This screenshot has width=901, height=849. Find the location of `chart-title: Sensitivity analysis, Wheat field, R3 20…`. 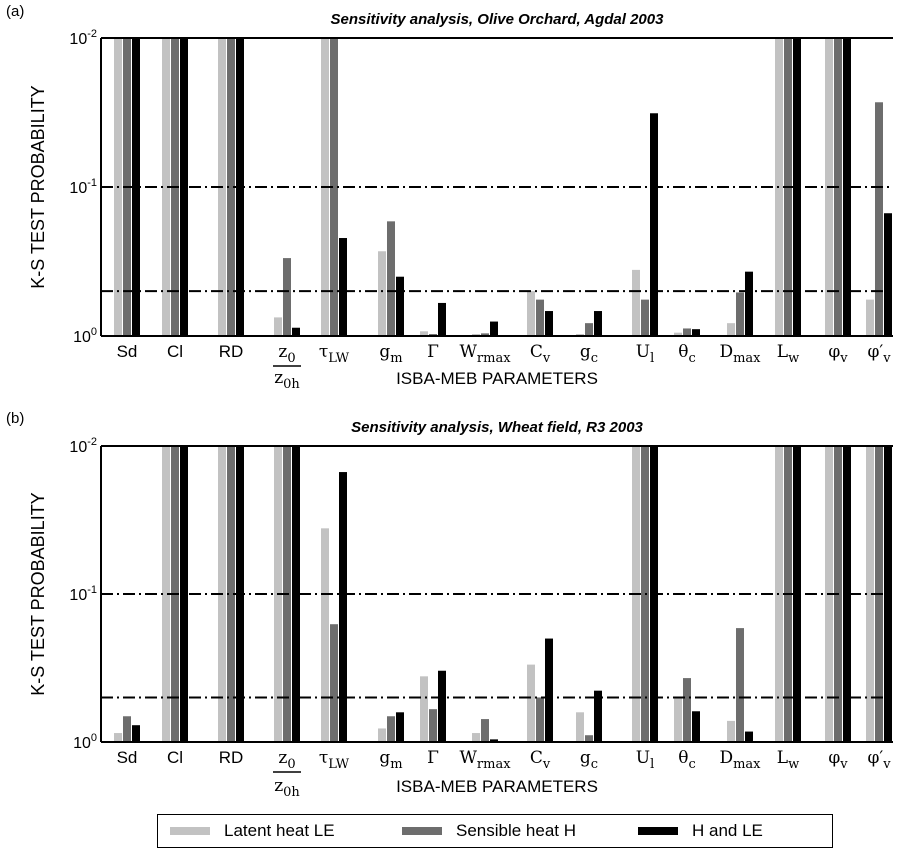

chart-title: Sensitivity analysis, Wheat field, R3 20… is located at coordinates (497, 427).